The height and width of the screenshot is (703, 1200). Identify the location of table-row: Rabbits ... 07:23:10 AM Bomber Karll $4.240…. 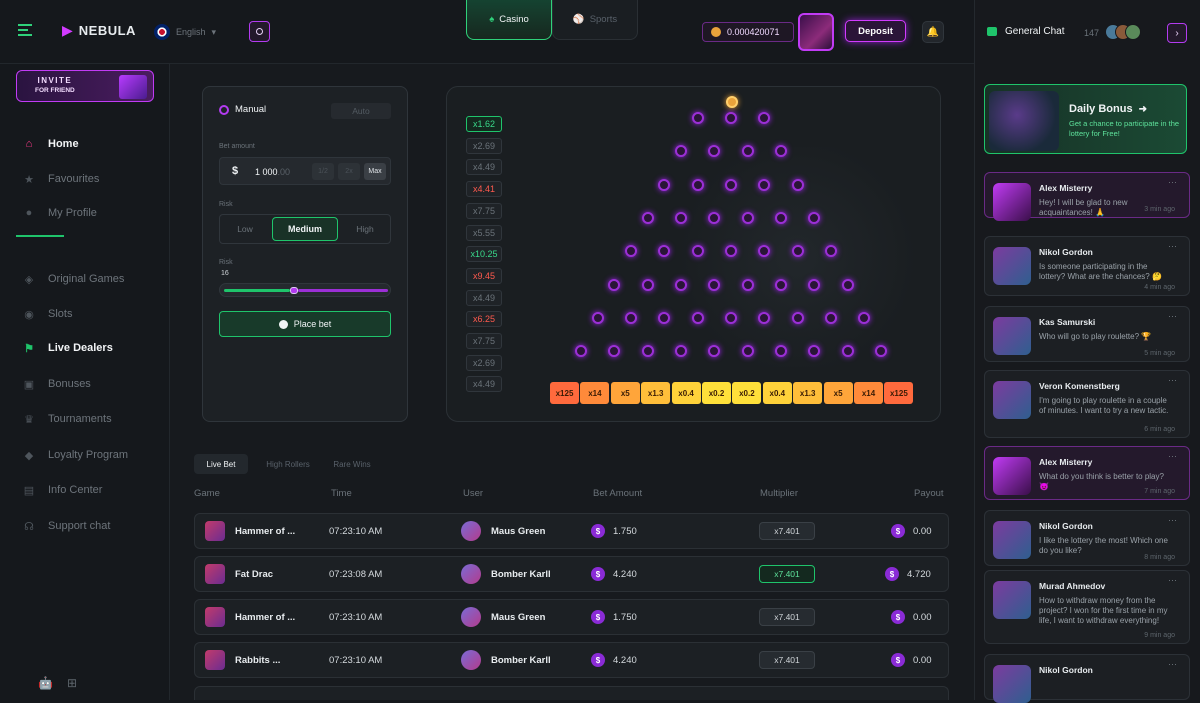
(571, 660).